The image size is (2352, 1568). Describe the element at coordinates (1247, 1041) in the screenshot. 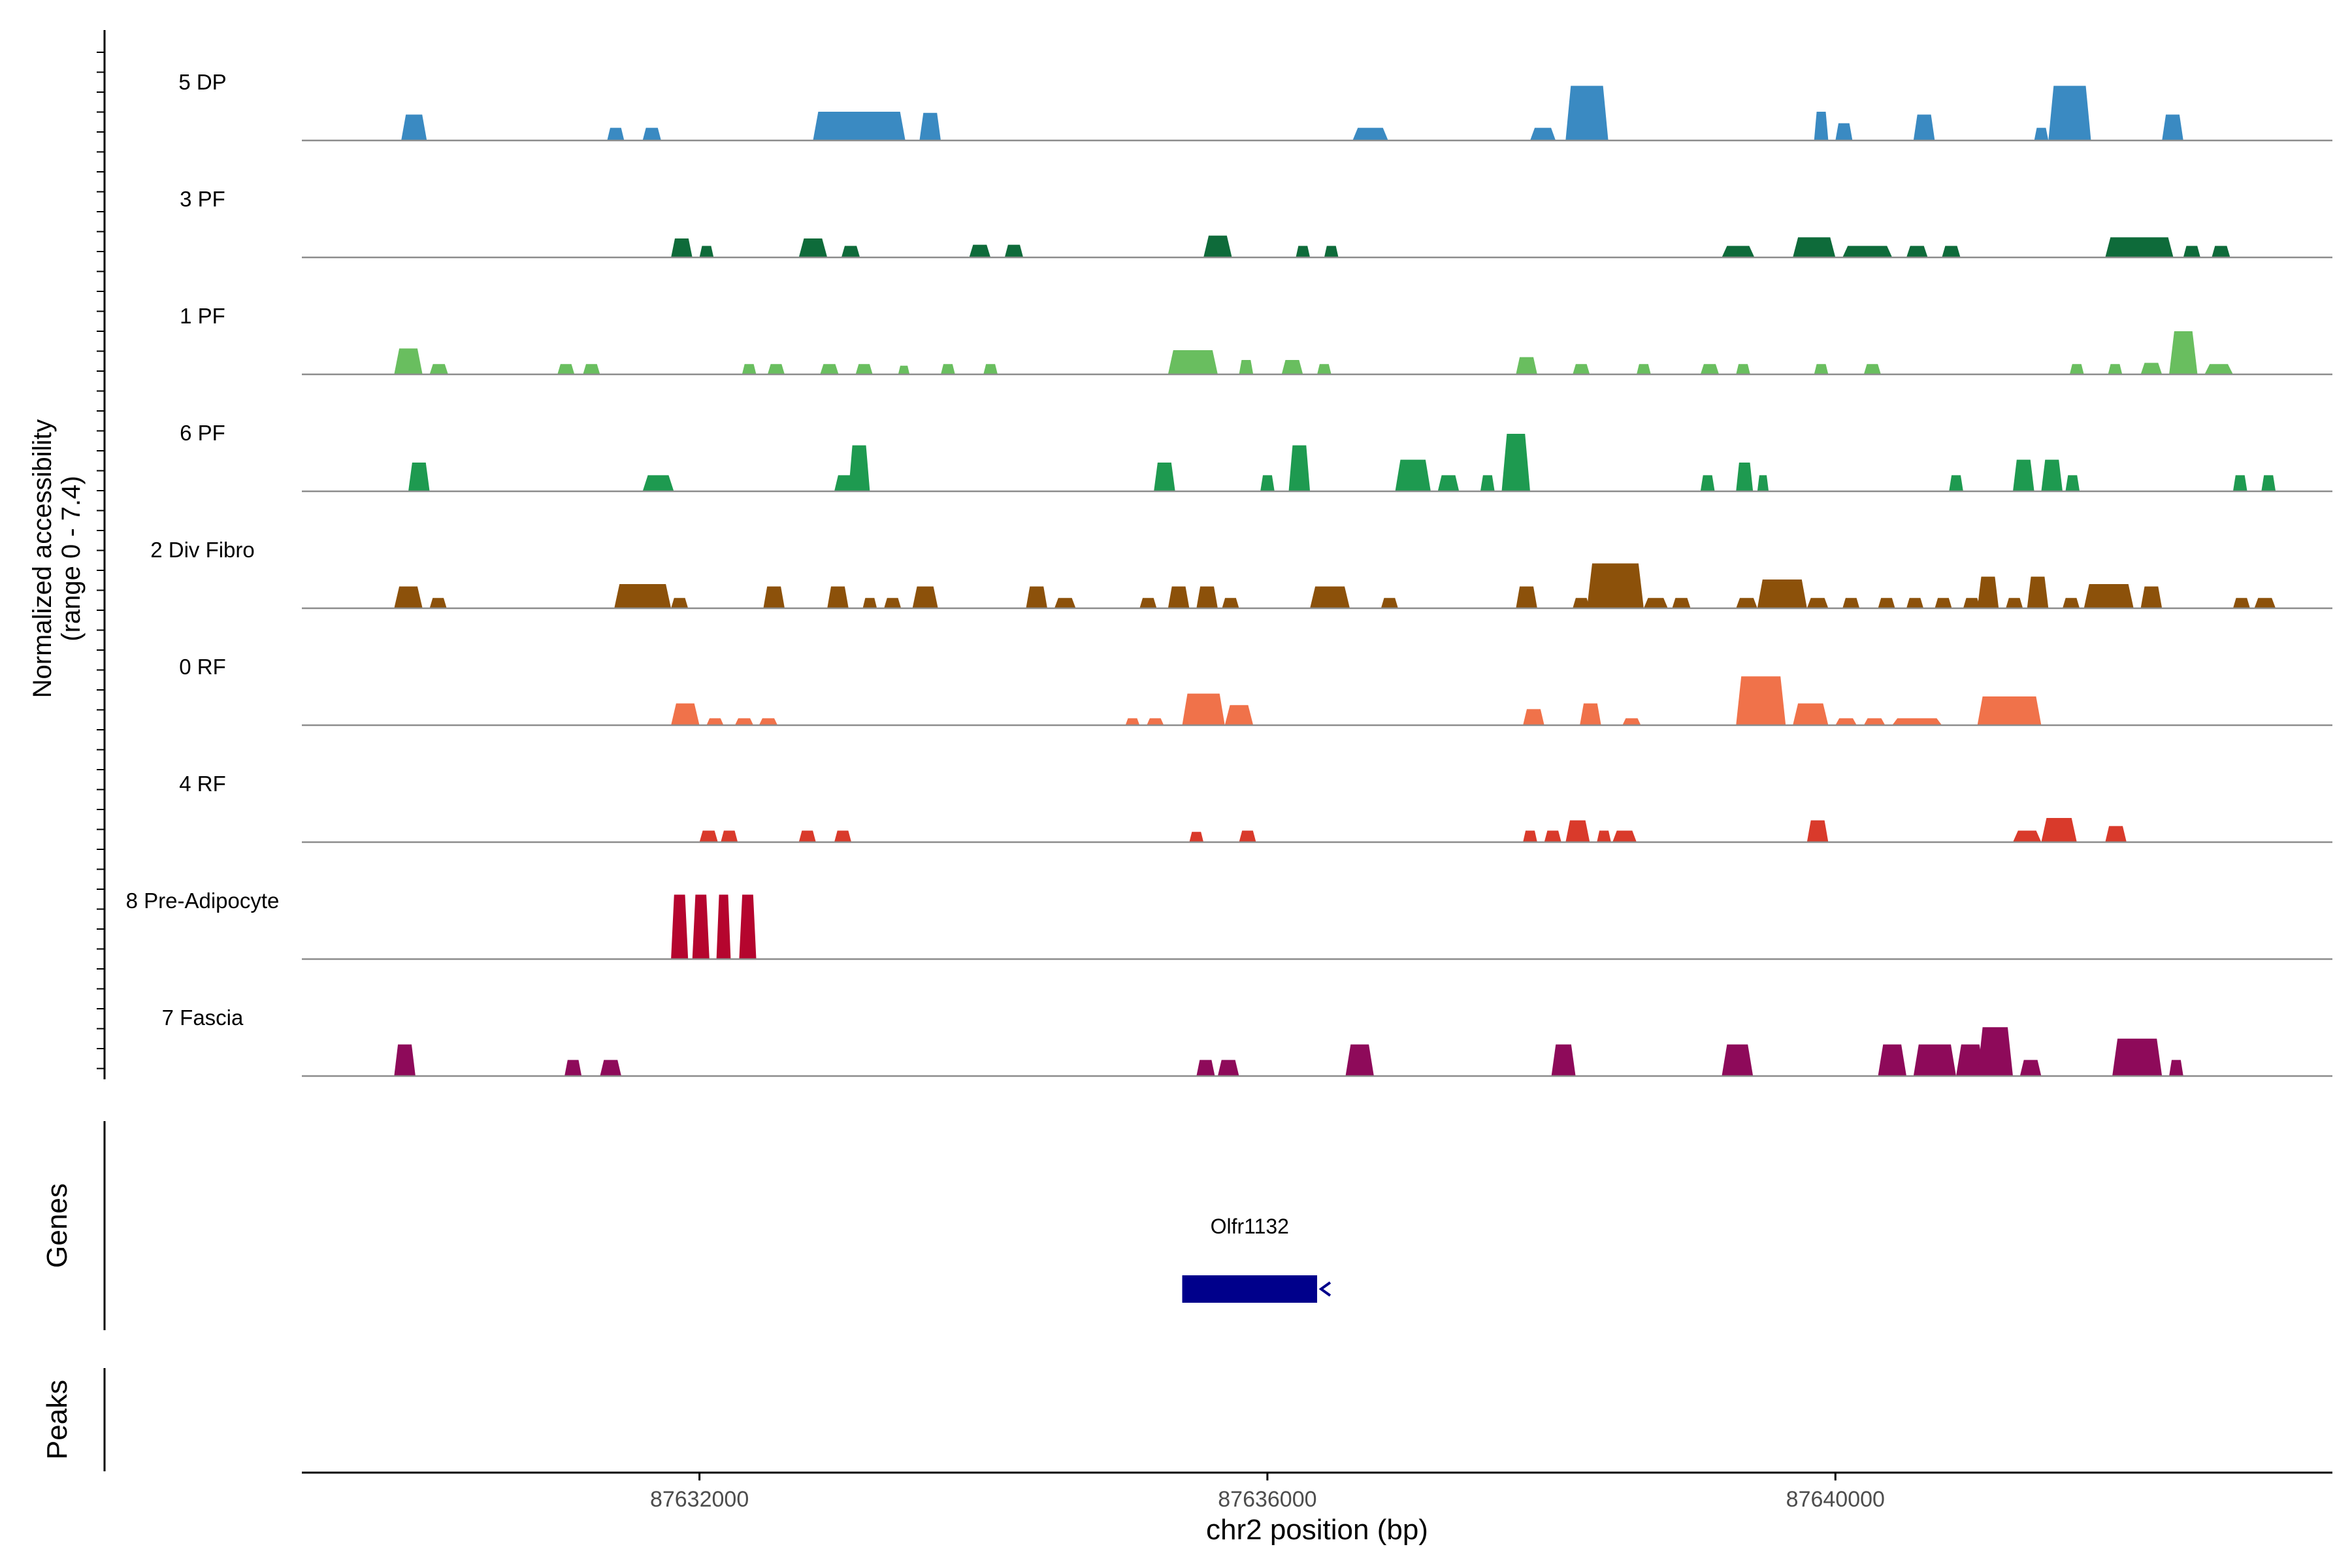

I see `track: 7 Fascia` at that location.